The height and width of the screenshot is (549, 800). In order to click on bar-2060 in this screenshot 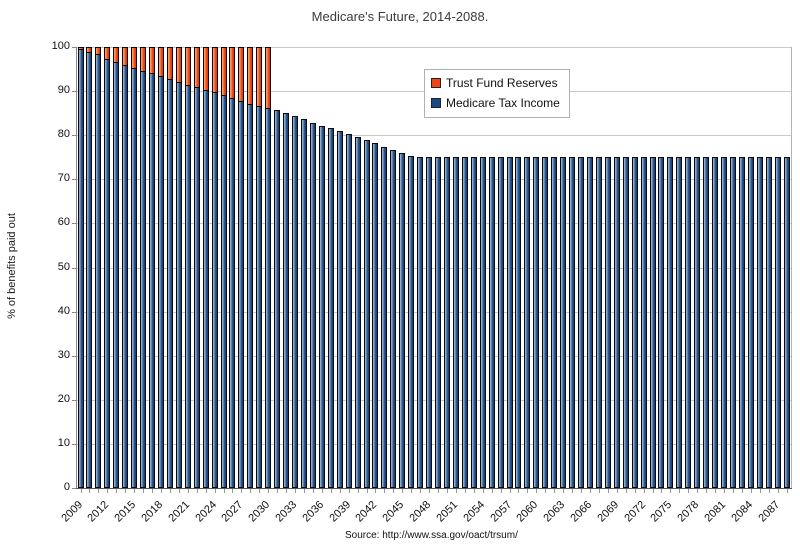, I will do `click(536, 322)`.